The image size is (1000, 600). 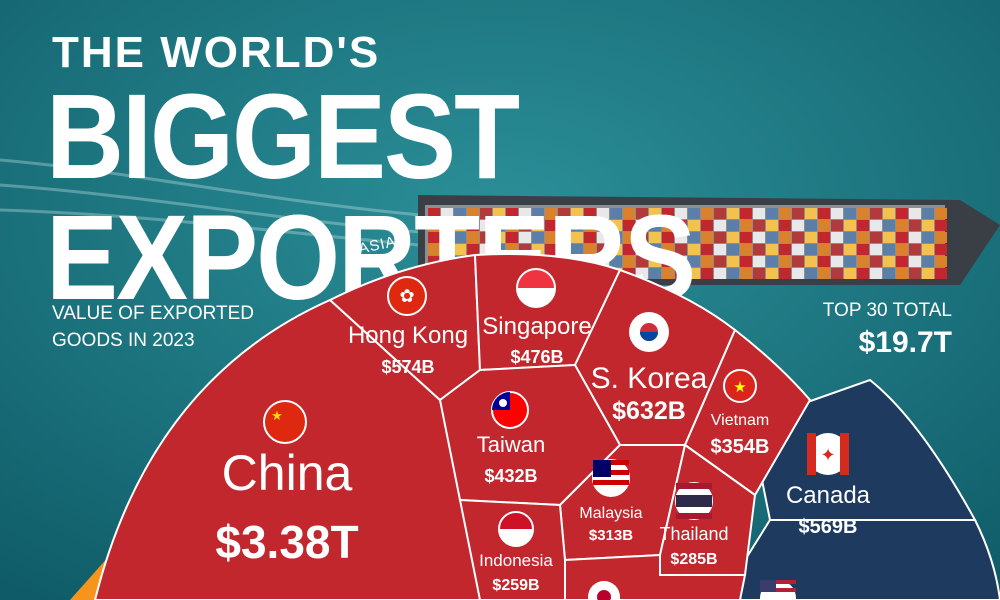 What do you see at coordinates (905, 342) in the screenshot?
I see `total-value: $19.7T` at bounding box center [905, 342].